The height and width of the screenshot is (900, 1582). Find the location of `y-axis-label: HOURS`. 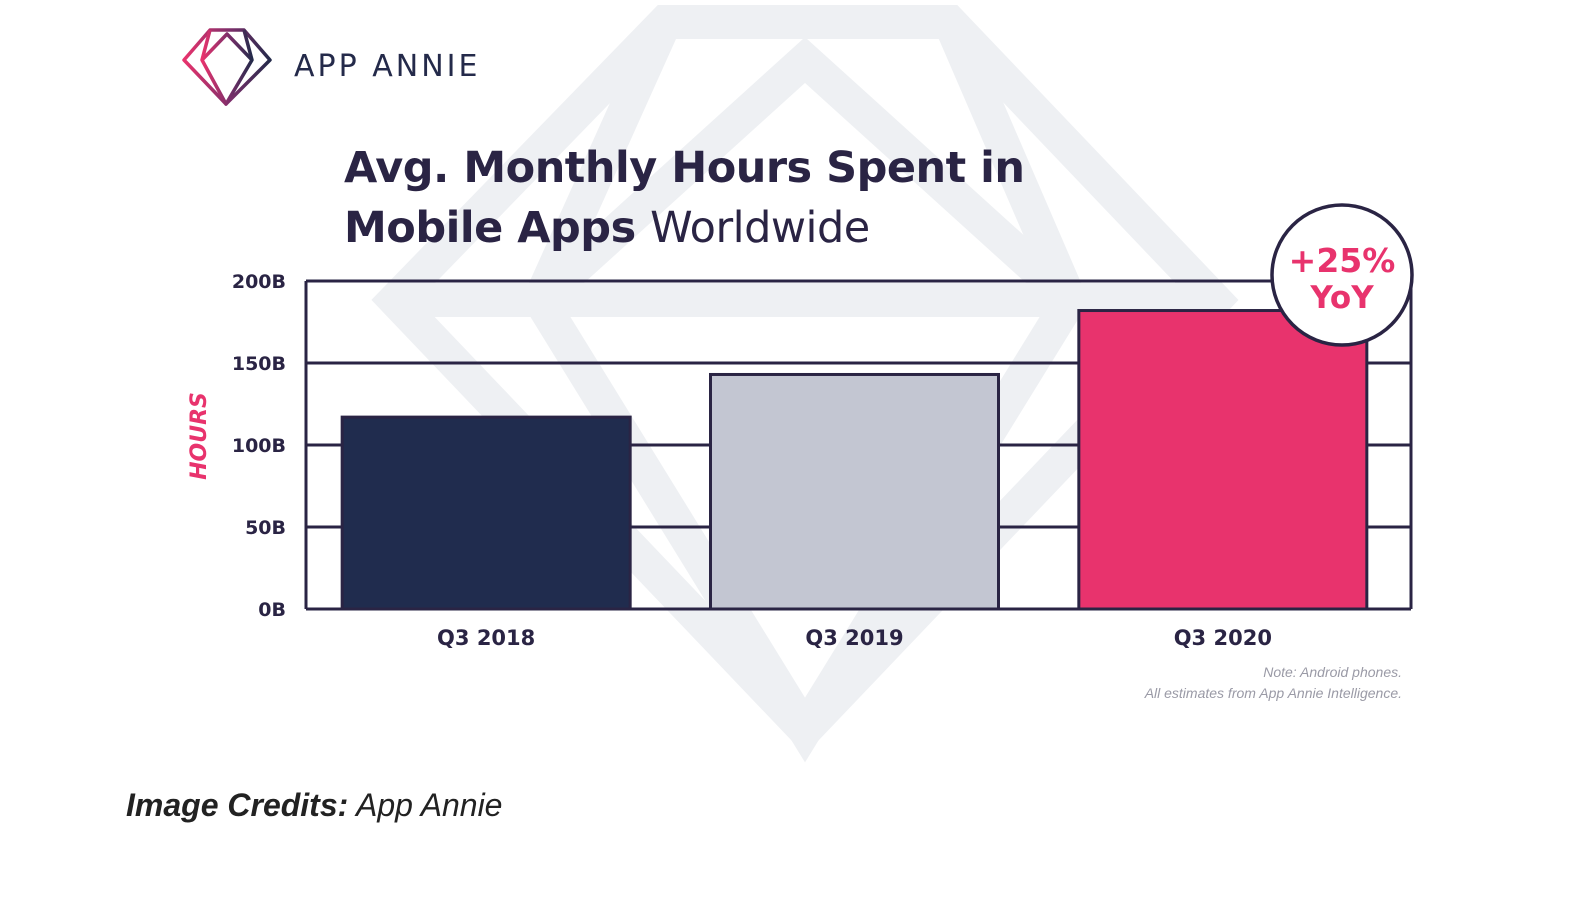

y-axis-label: HOURS is located at coordinates (199, 436).